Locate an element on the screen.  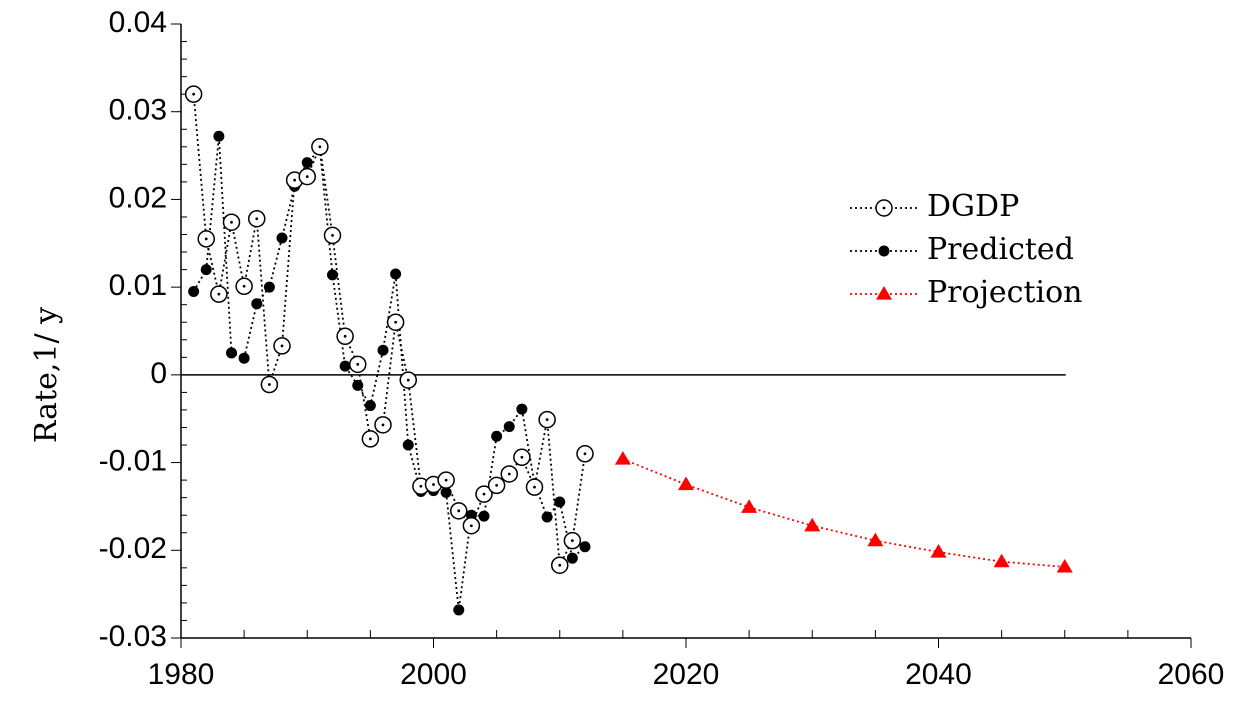
x-tick-label: 2020 is located at coordinates (686, 674).